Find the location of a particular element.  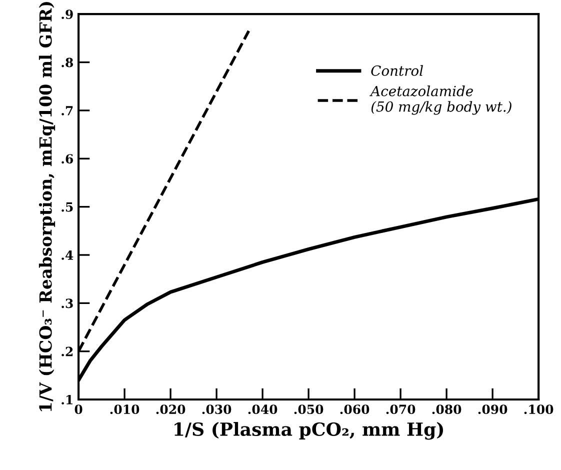

y-tick-label: .3 is located at coordinates (67, 303).